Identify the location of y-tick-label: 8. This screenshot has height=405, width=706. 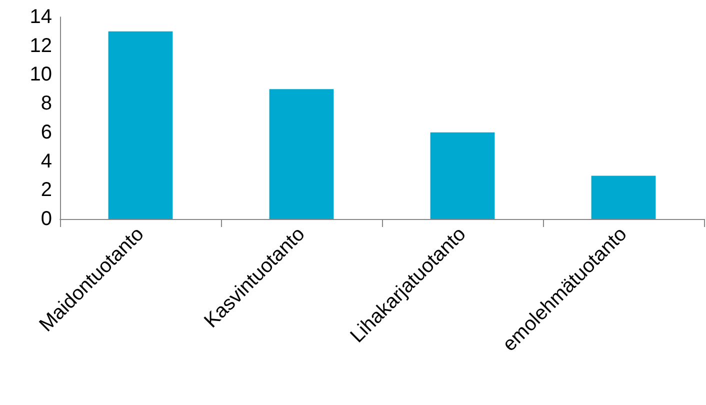
(46, 103).